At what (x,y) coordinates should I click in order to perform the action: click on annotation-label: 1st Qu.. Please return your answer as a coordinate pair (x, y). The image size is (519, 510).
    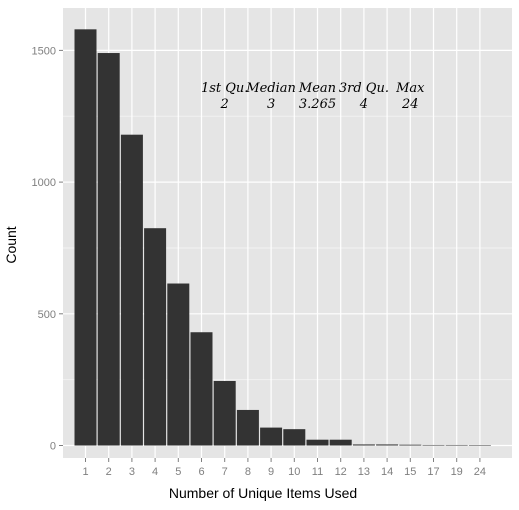
    Looking at the image, I should click on (224, 88).